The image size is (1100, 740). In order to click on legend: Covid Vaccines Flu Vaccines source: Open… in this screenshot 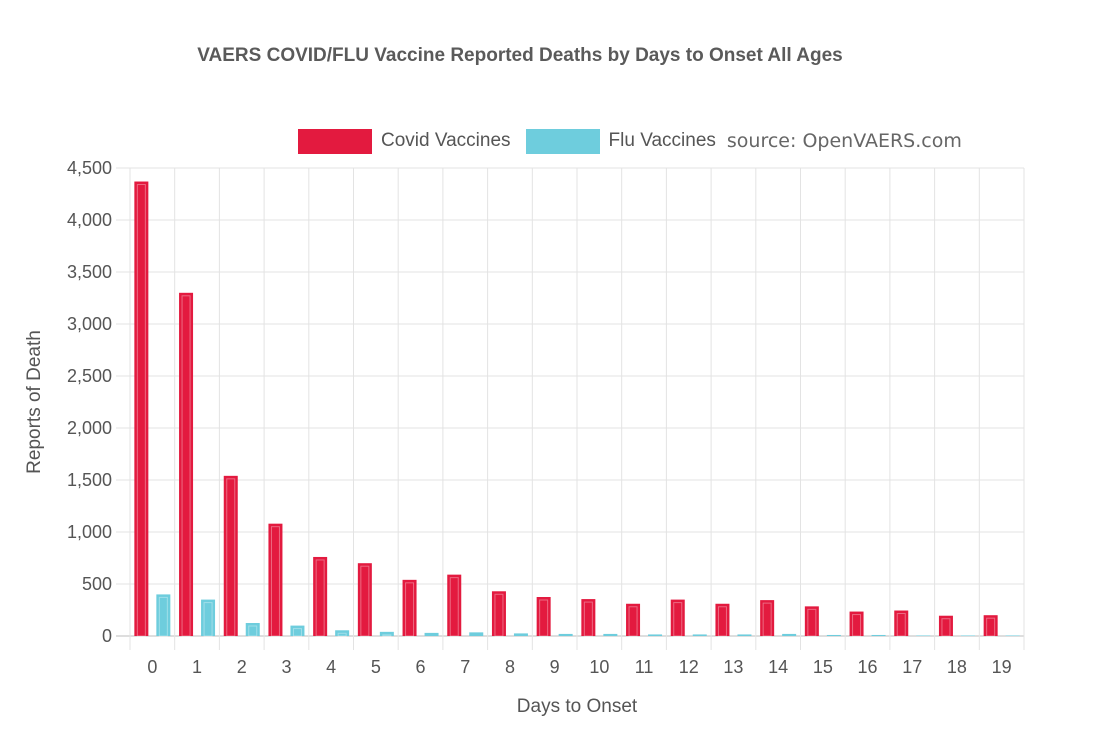, I will do `click(630, 141)`.